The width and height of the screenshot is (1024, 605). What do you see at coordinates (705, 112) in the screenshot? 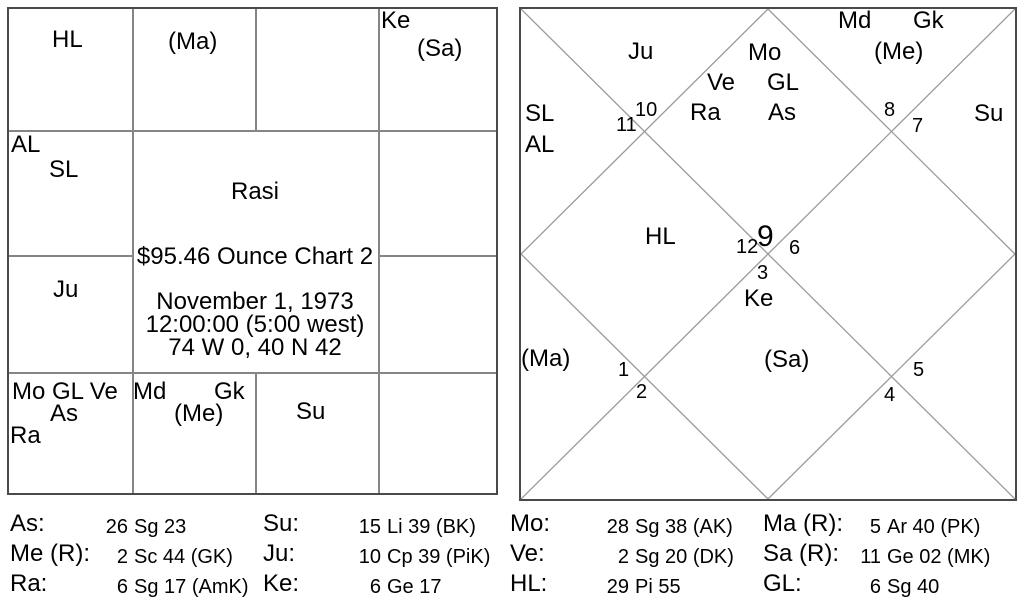
I see `north-planet-ra: Ra` at bounding box center [705, 112].